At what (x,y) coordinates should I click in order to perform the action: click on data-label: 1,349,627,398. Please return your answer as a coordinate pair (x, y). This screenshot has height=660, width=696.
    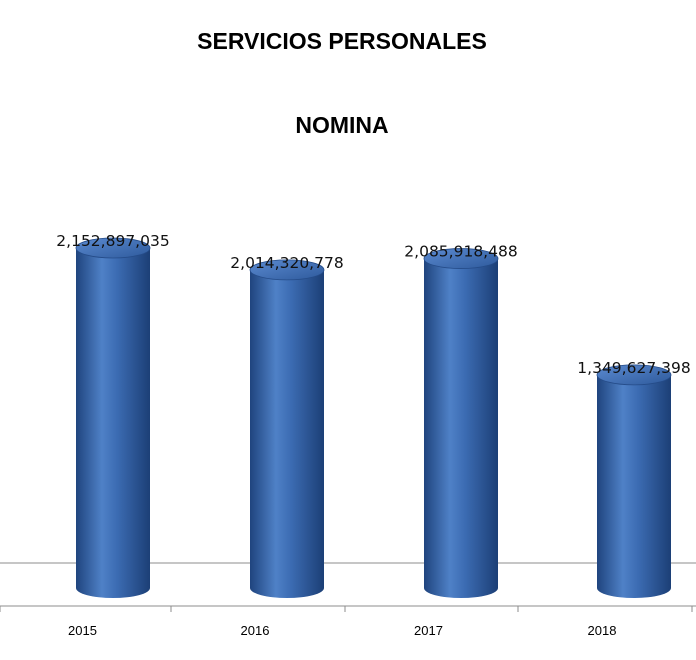
    Looking at the image, I should click on (633, 368).